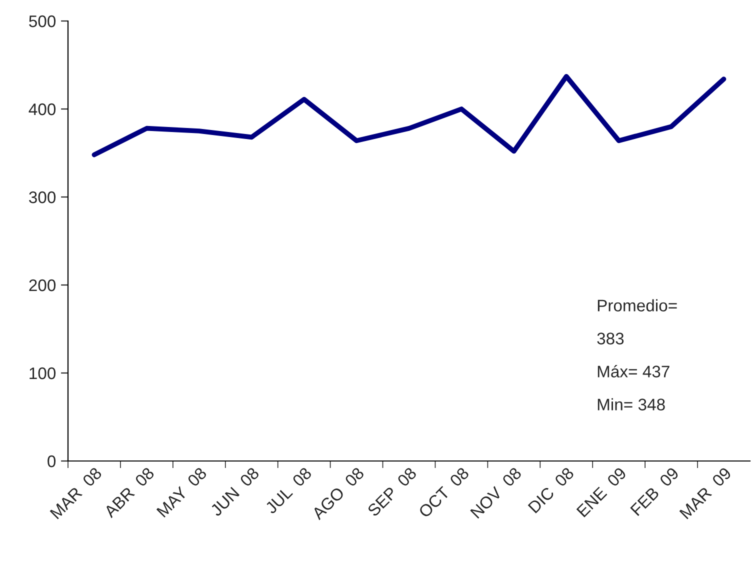 The height and width of the screenshot is (562, 752). I want to click on annotation: Promedio=, so click(637, 305).